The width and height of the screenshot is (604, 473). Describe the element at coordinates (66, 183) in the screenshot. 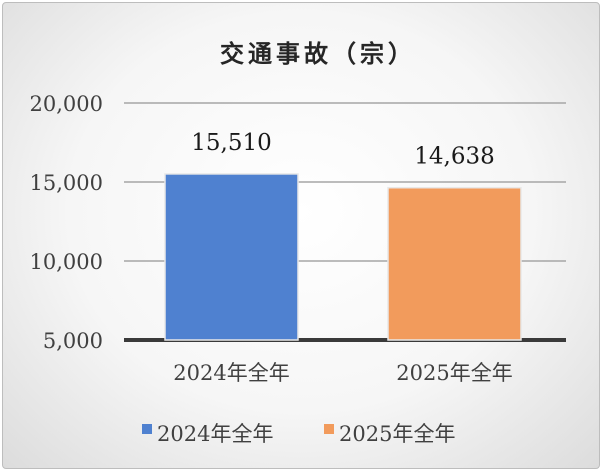

I see `y-tick-label: 15,000` at that location.